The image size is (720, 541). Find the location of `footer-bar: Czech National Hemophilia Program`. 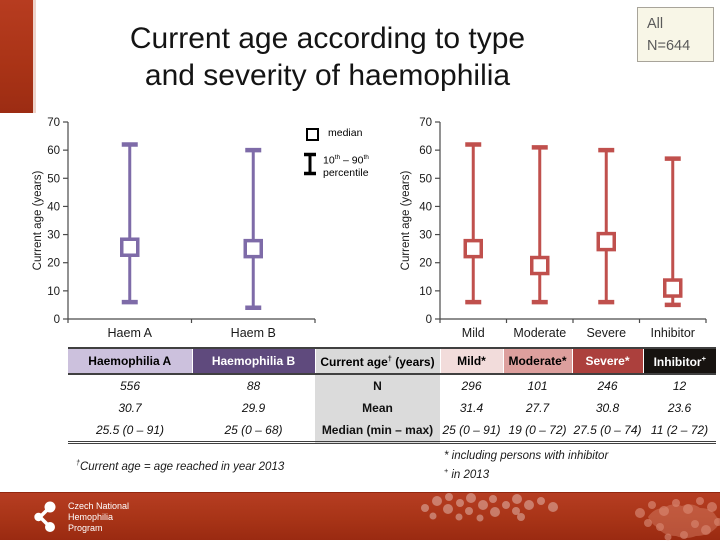

footer-bar: Czech National Hemophilia Program is located at coordinates (360, 516).